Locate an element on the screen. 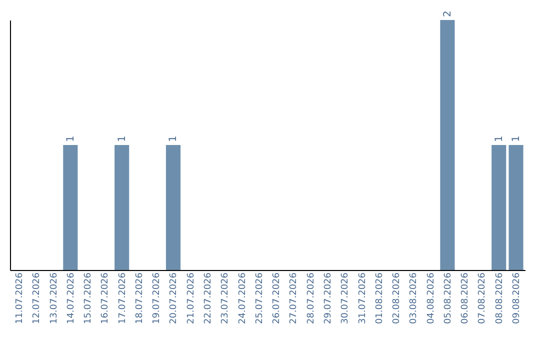 The width and height of the screenshot is (540, 340). x-tick-label: 14.07.2026 is located at coordinates (71, 298).